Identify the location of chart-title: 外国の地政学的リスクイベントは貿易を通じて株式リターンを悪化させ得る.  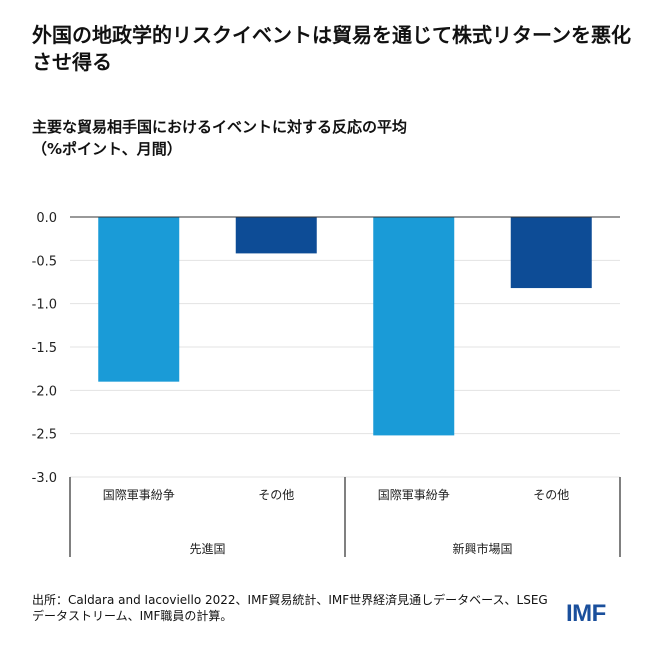
(331, 48).